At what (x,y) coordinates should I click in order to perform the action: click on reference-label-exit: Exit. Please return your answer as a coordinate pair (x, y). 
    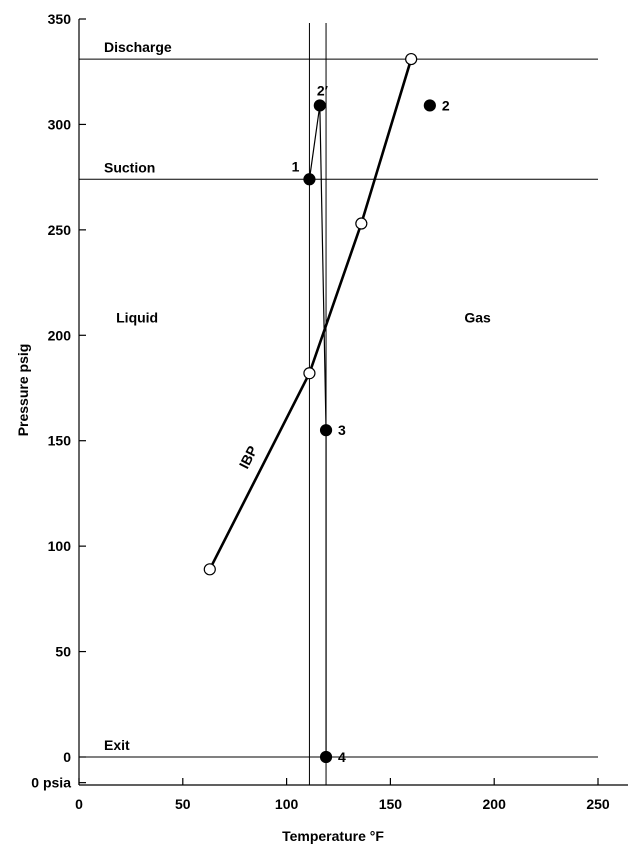
    Looking at the image, I should click on (117, 745).